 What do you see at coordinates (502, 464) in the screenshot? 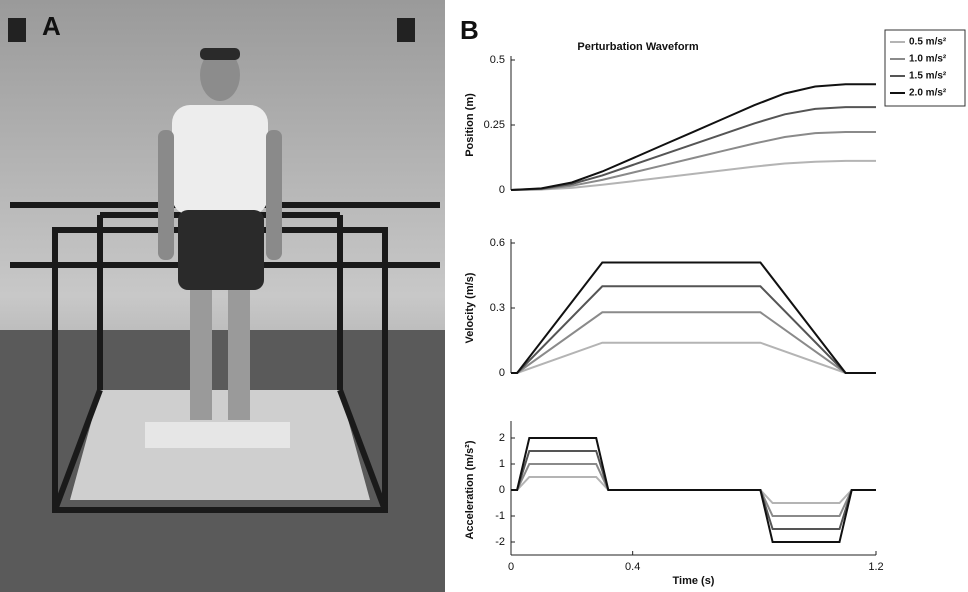
I see `y-tick-label: 1` at bounding box center [502, 464].